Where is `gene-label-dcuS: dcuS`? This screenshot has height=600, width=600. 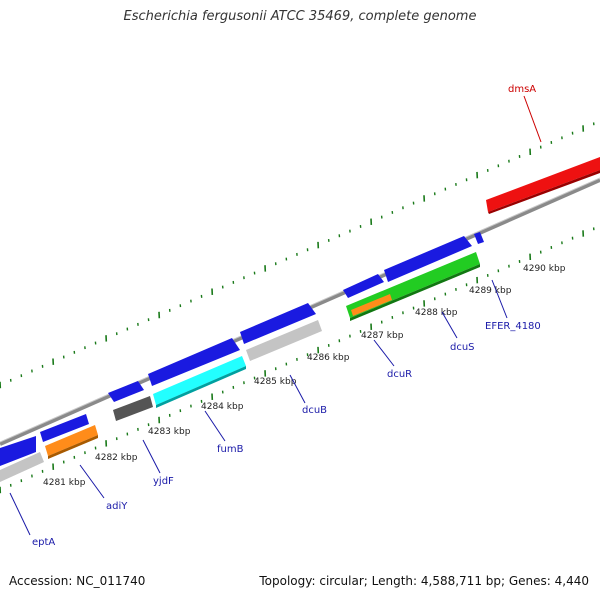
gene-label-dcuS: dcuS is located at coordinates (462, 347).